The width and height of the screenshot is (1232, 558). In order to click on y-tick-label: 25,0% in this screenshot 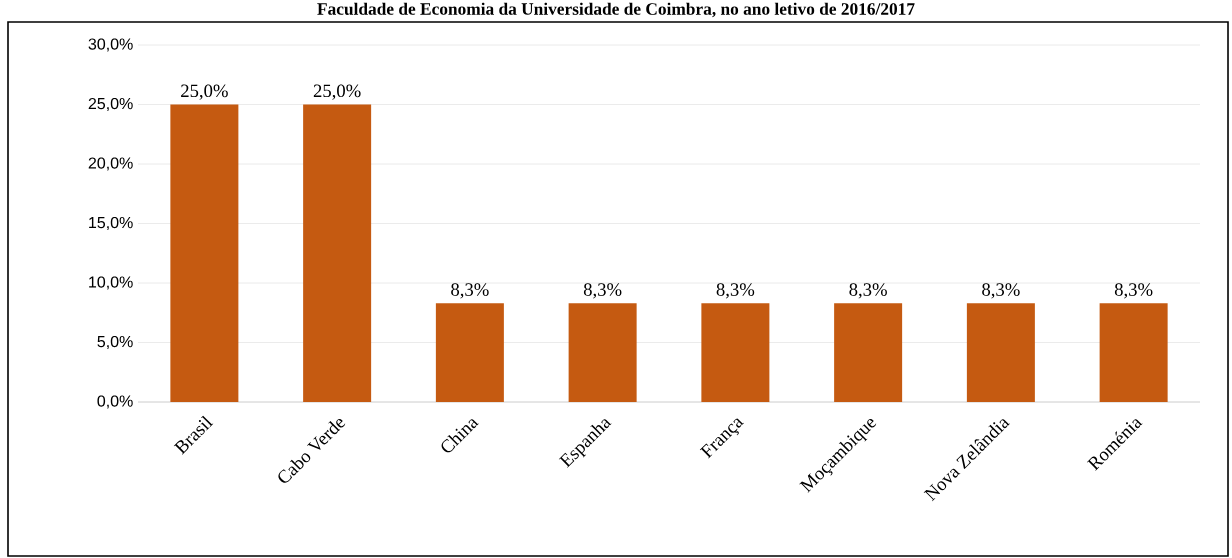, I will do `click(110, 104)`.